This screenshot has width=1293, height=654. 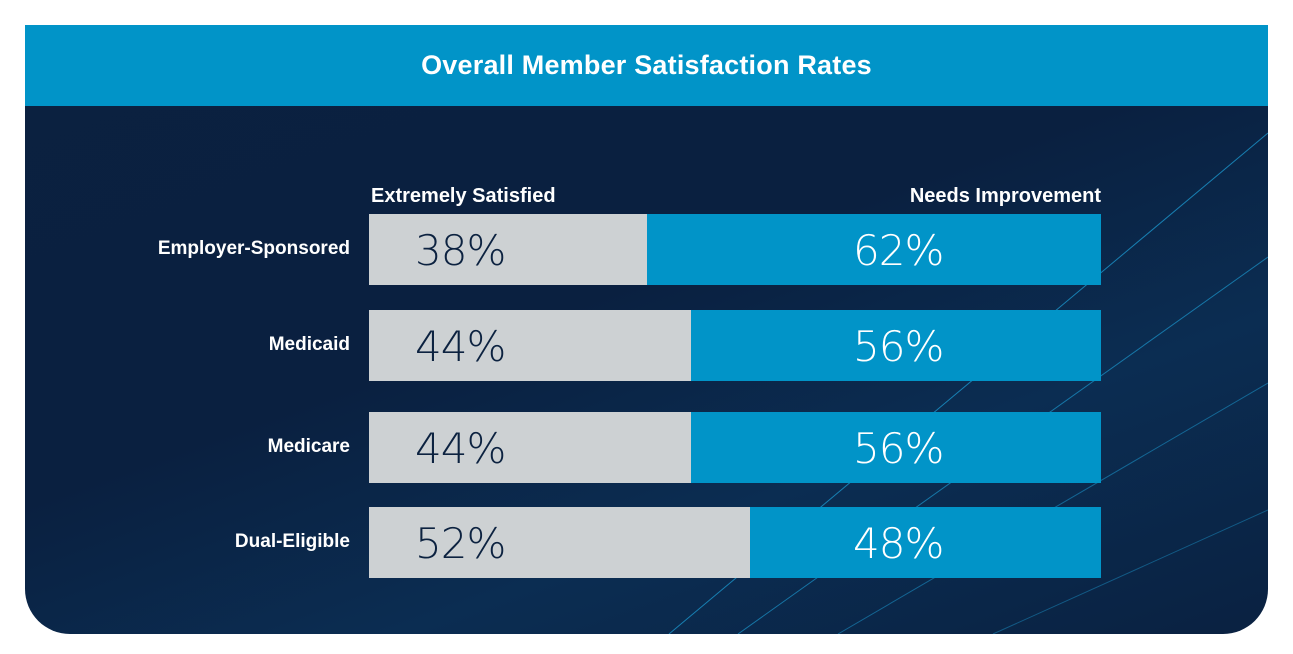 I want to click on data-label-improvement: 62%, so click(x=898, y=250).